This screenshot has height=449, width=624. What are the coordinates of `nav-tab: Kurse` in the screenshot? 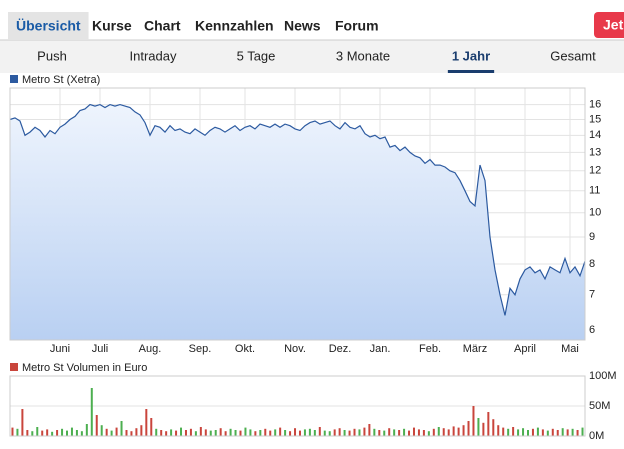 It's located at (112, 26).